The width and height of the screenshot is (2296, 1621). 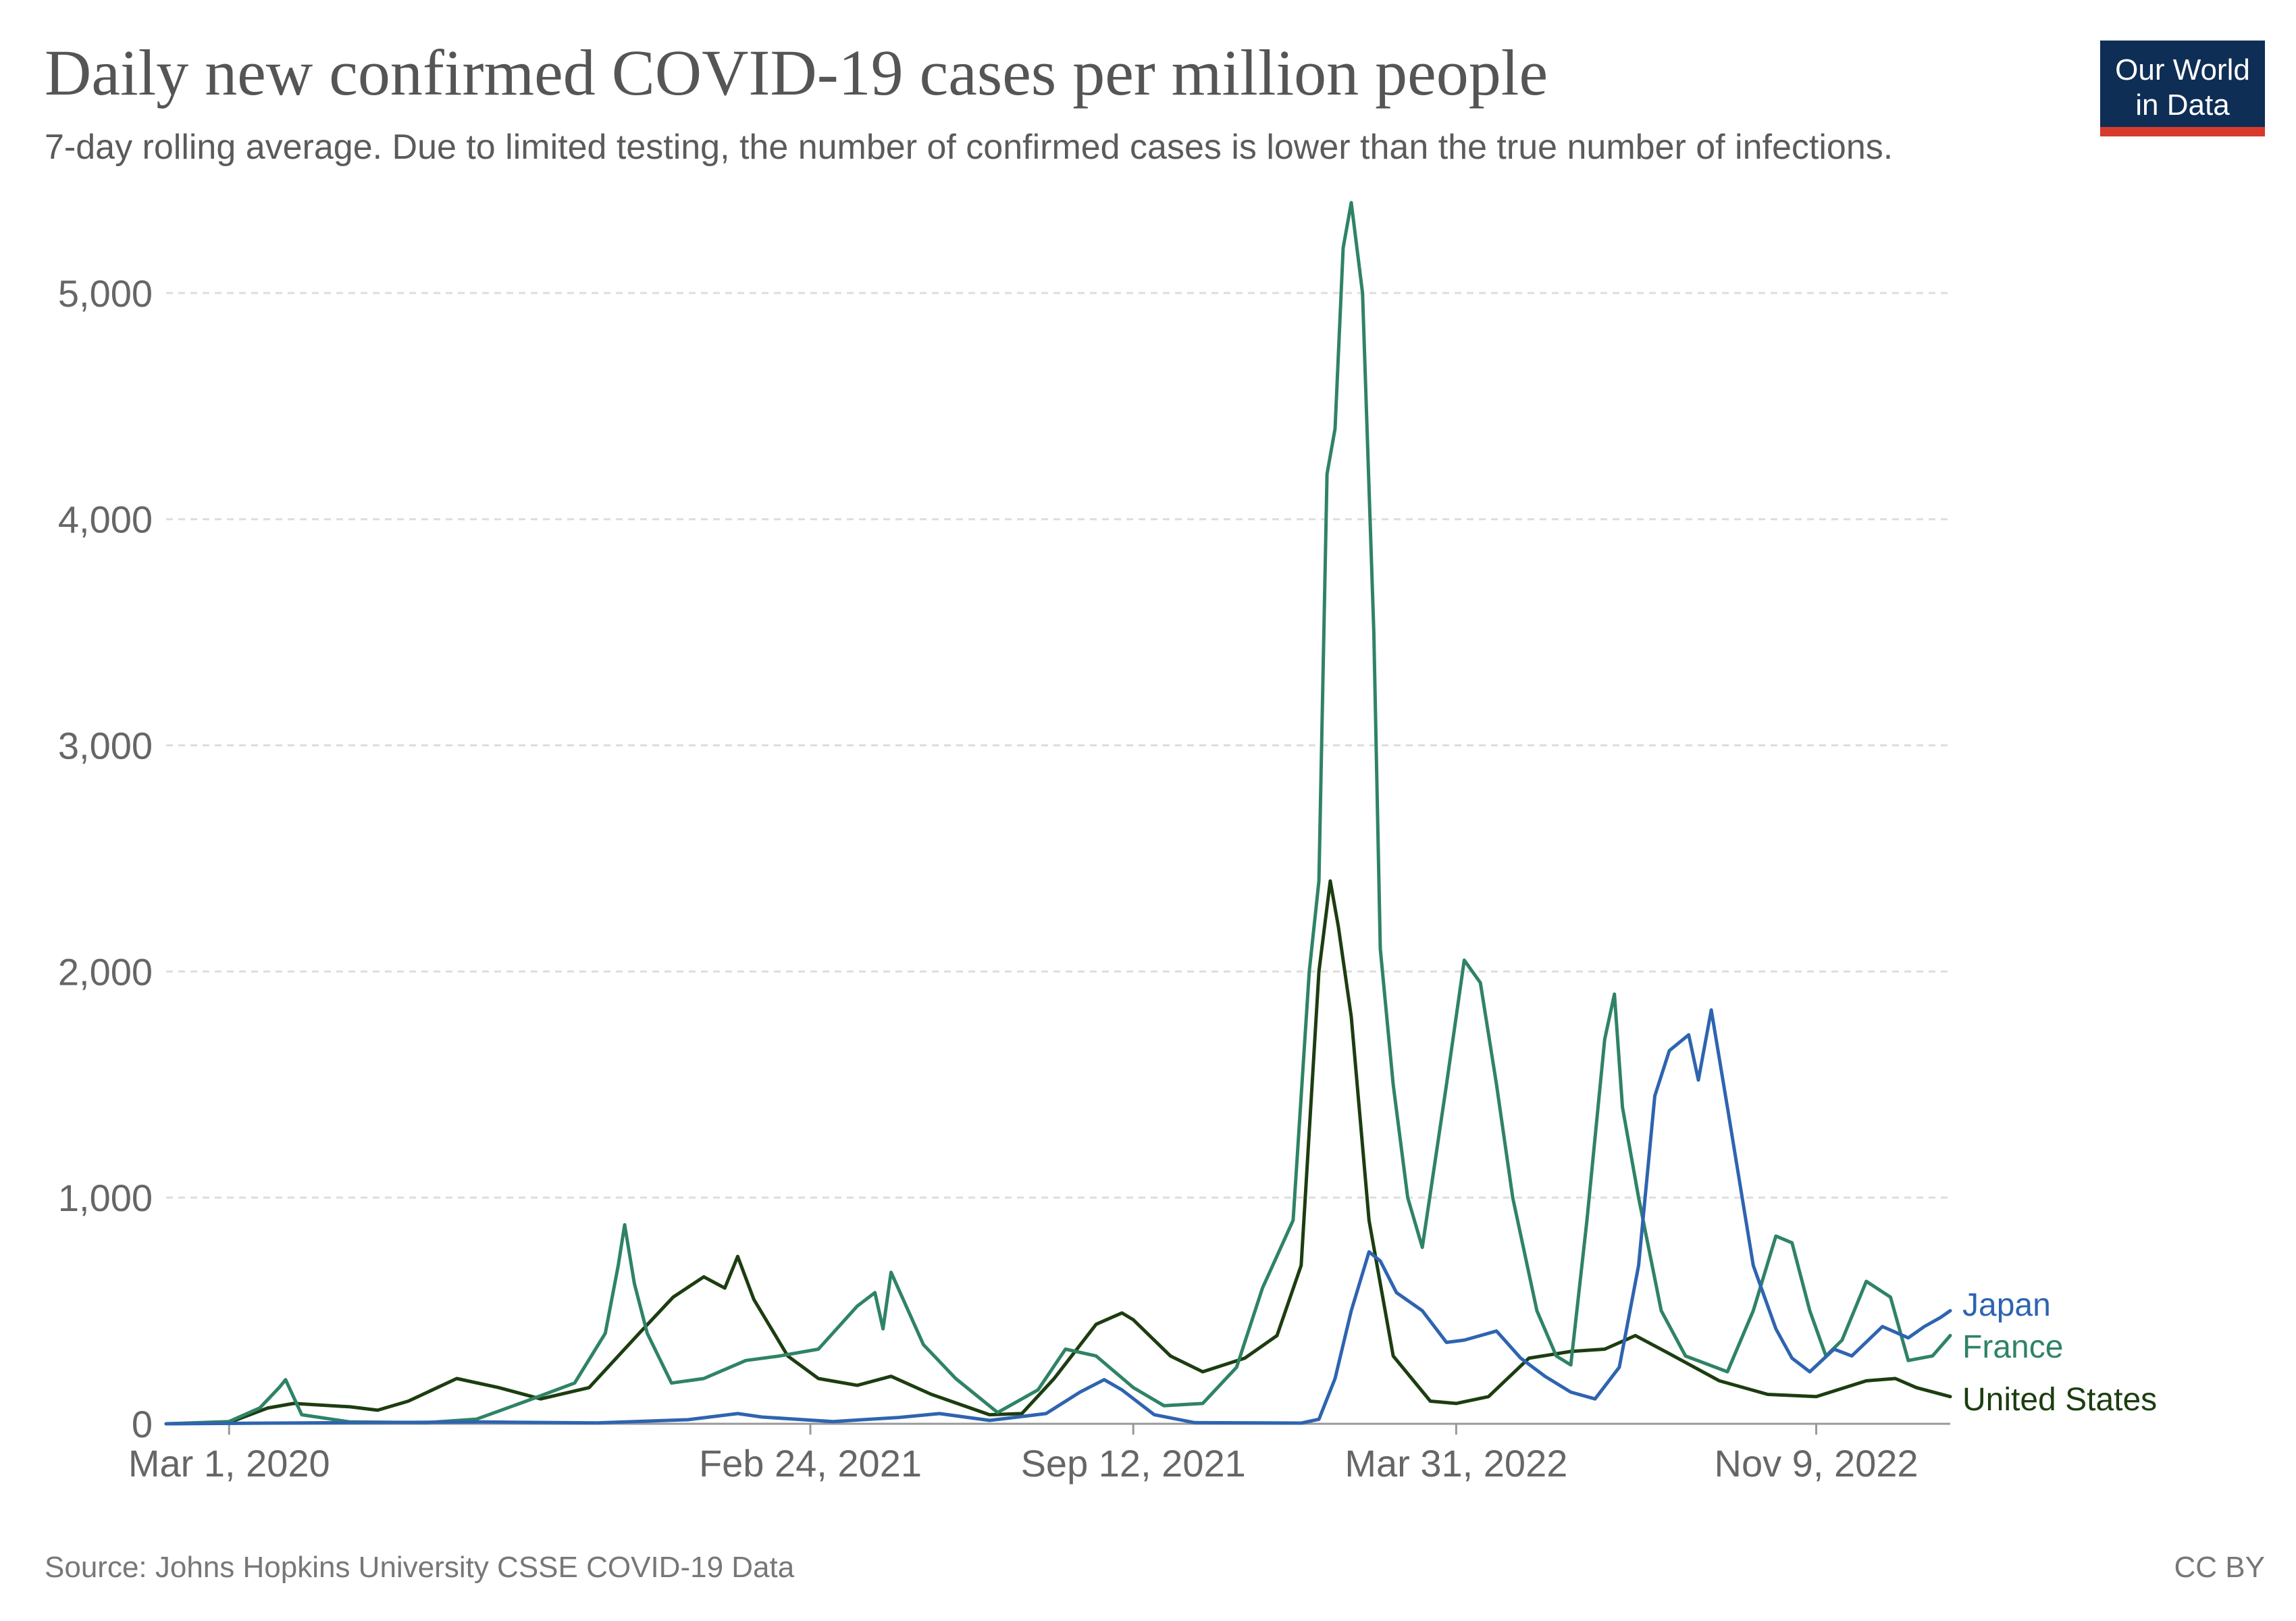 What do you see at coordinates (105, 971) in the screenshot?
I see `y-tick-label: 2,000` at bounding box center [105, 971].